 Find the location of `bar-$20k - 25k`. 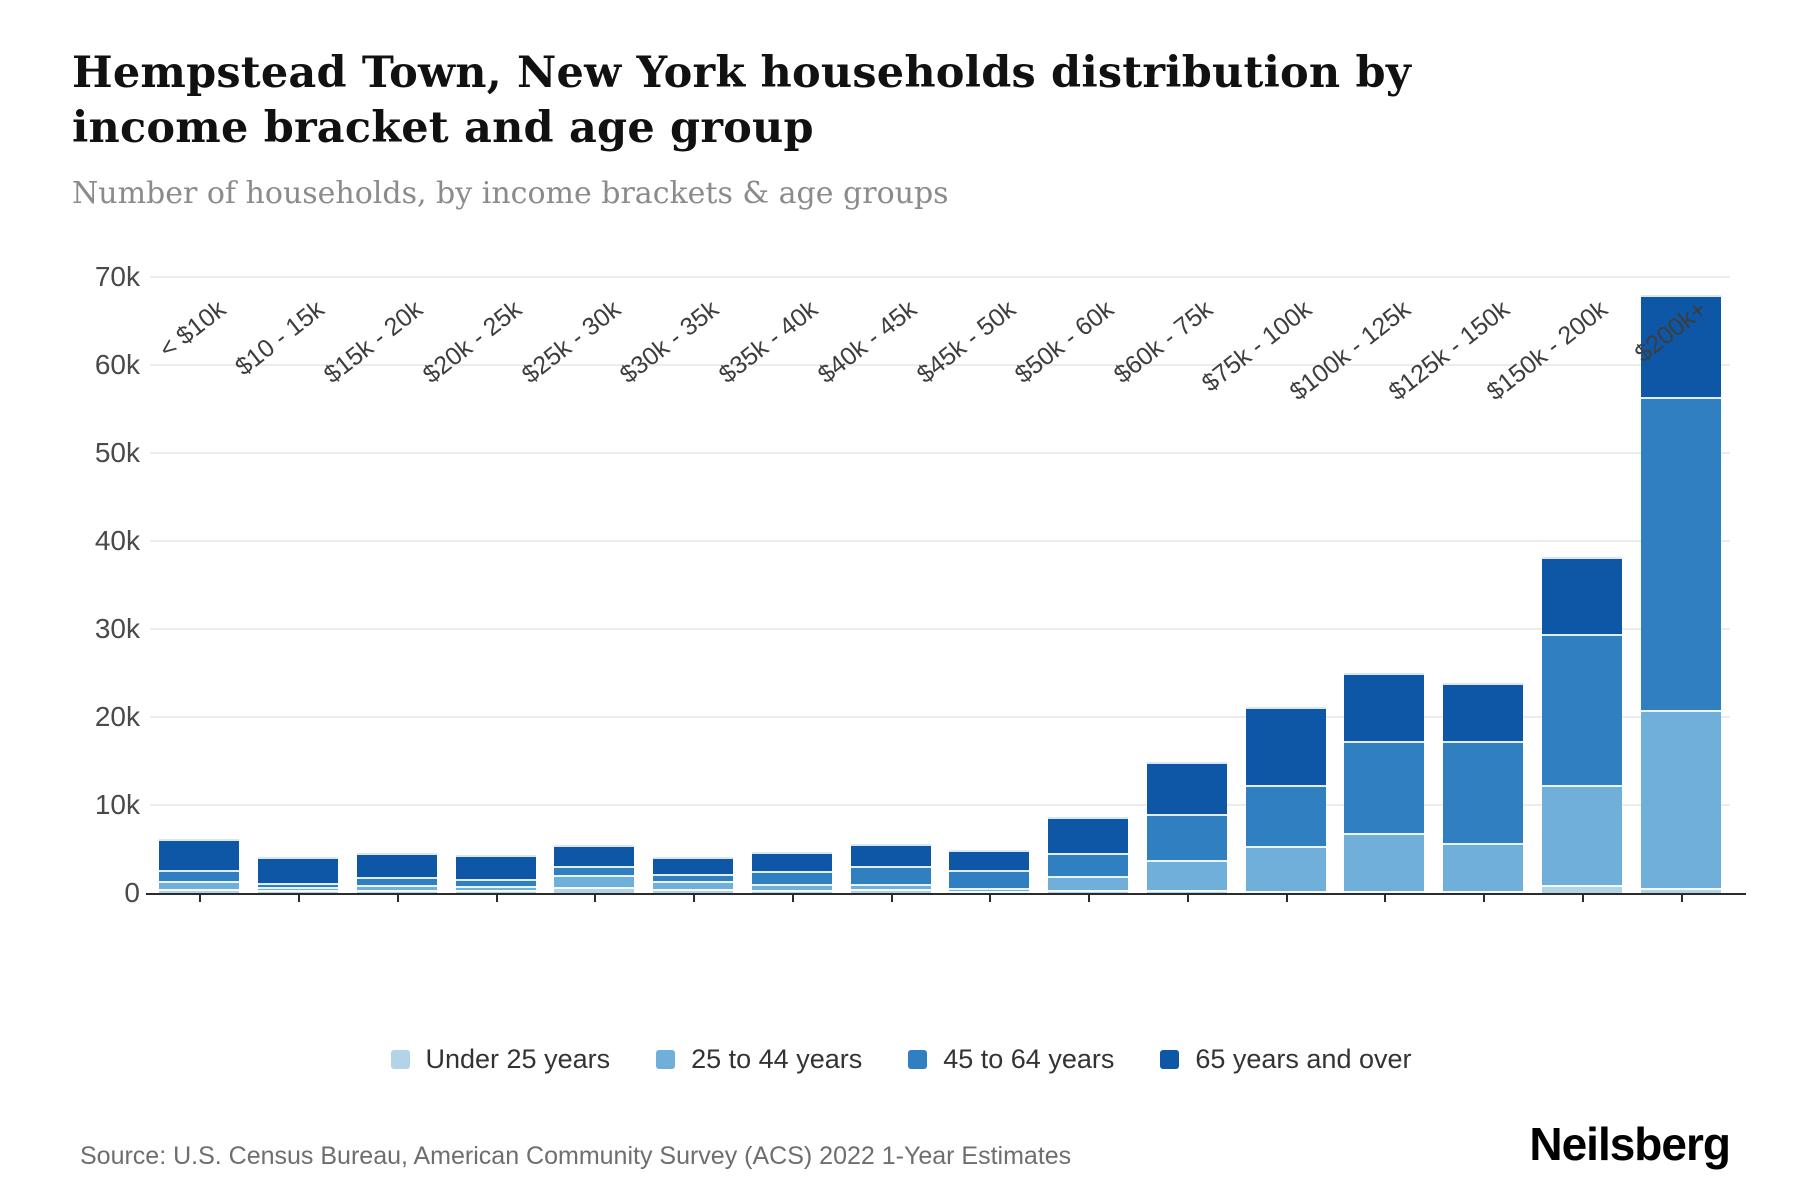

bar-$20k - 25k is located at coordinates (495, 874).